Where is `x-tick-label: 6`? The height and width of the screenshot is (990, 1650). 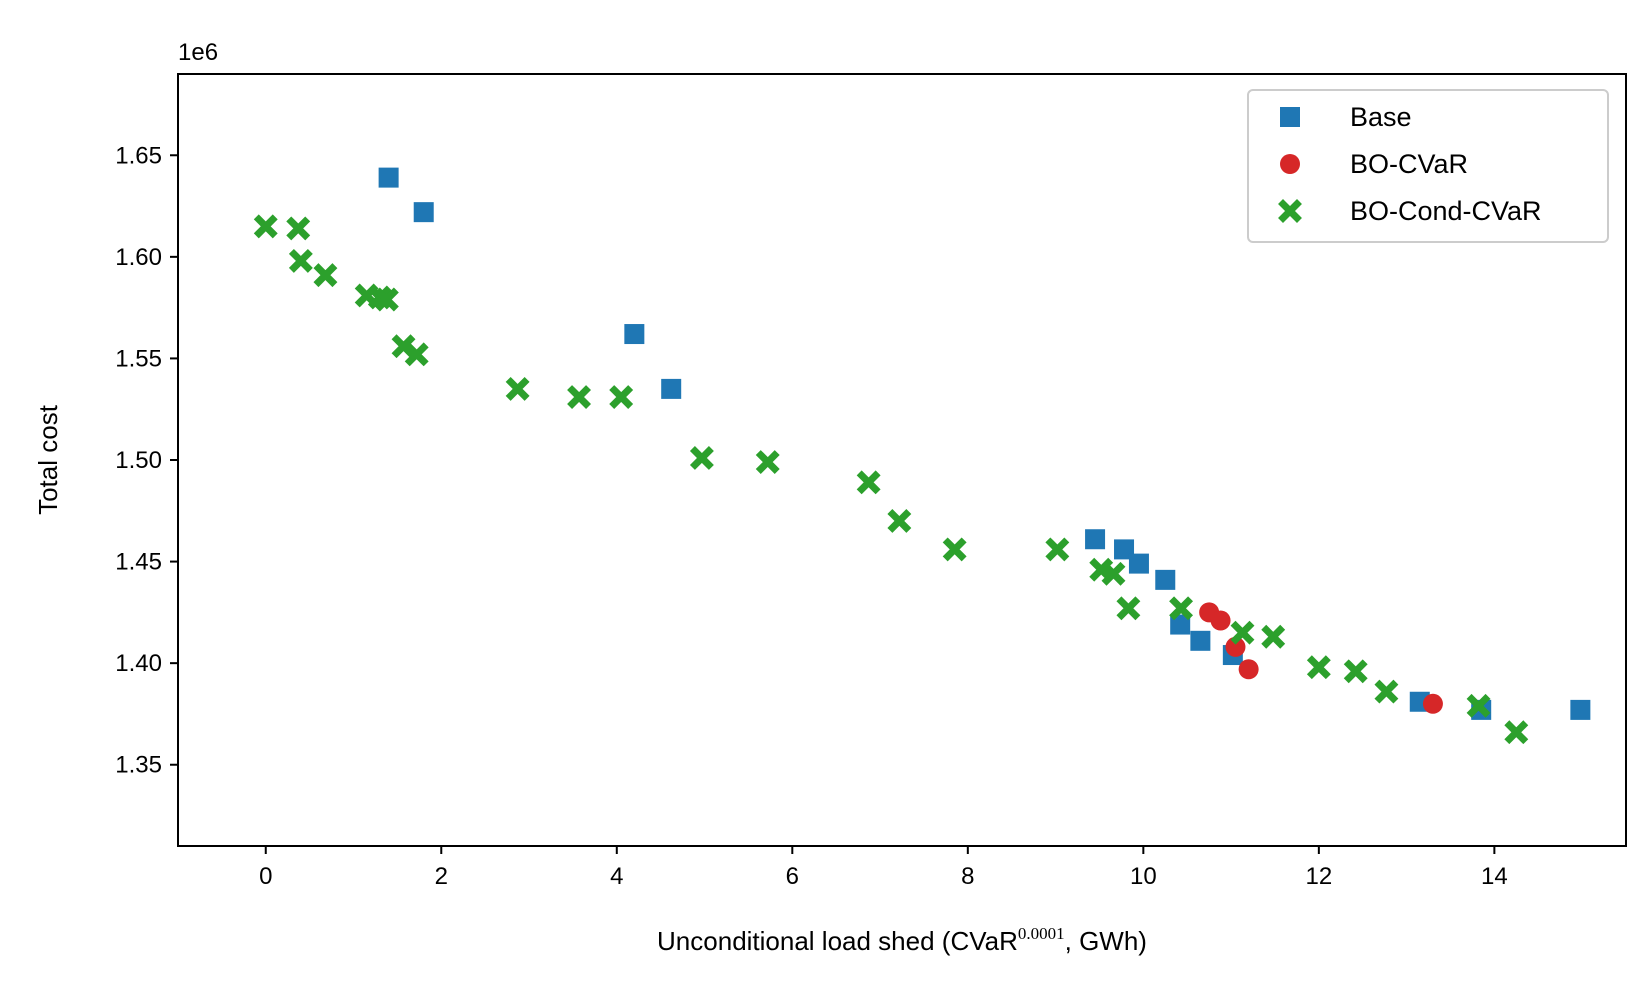 x-tick-label: 6 is located at coordinates (792, 876).